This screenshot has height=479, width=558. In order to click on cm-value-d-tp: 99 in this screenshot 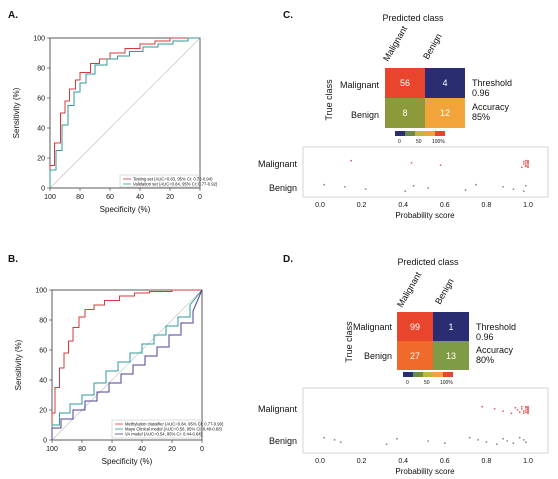, I will do `click(415, 327)`.